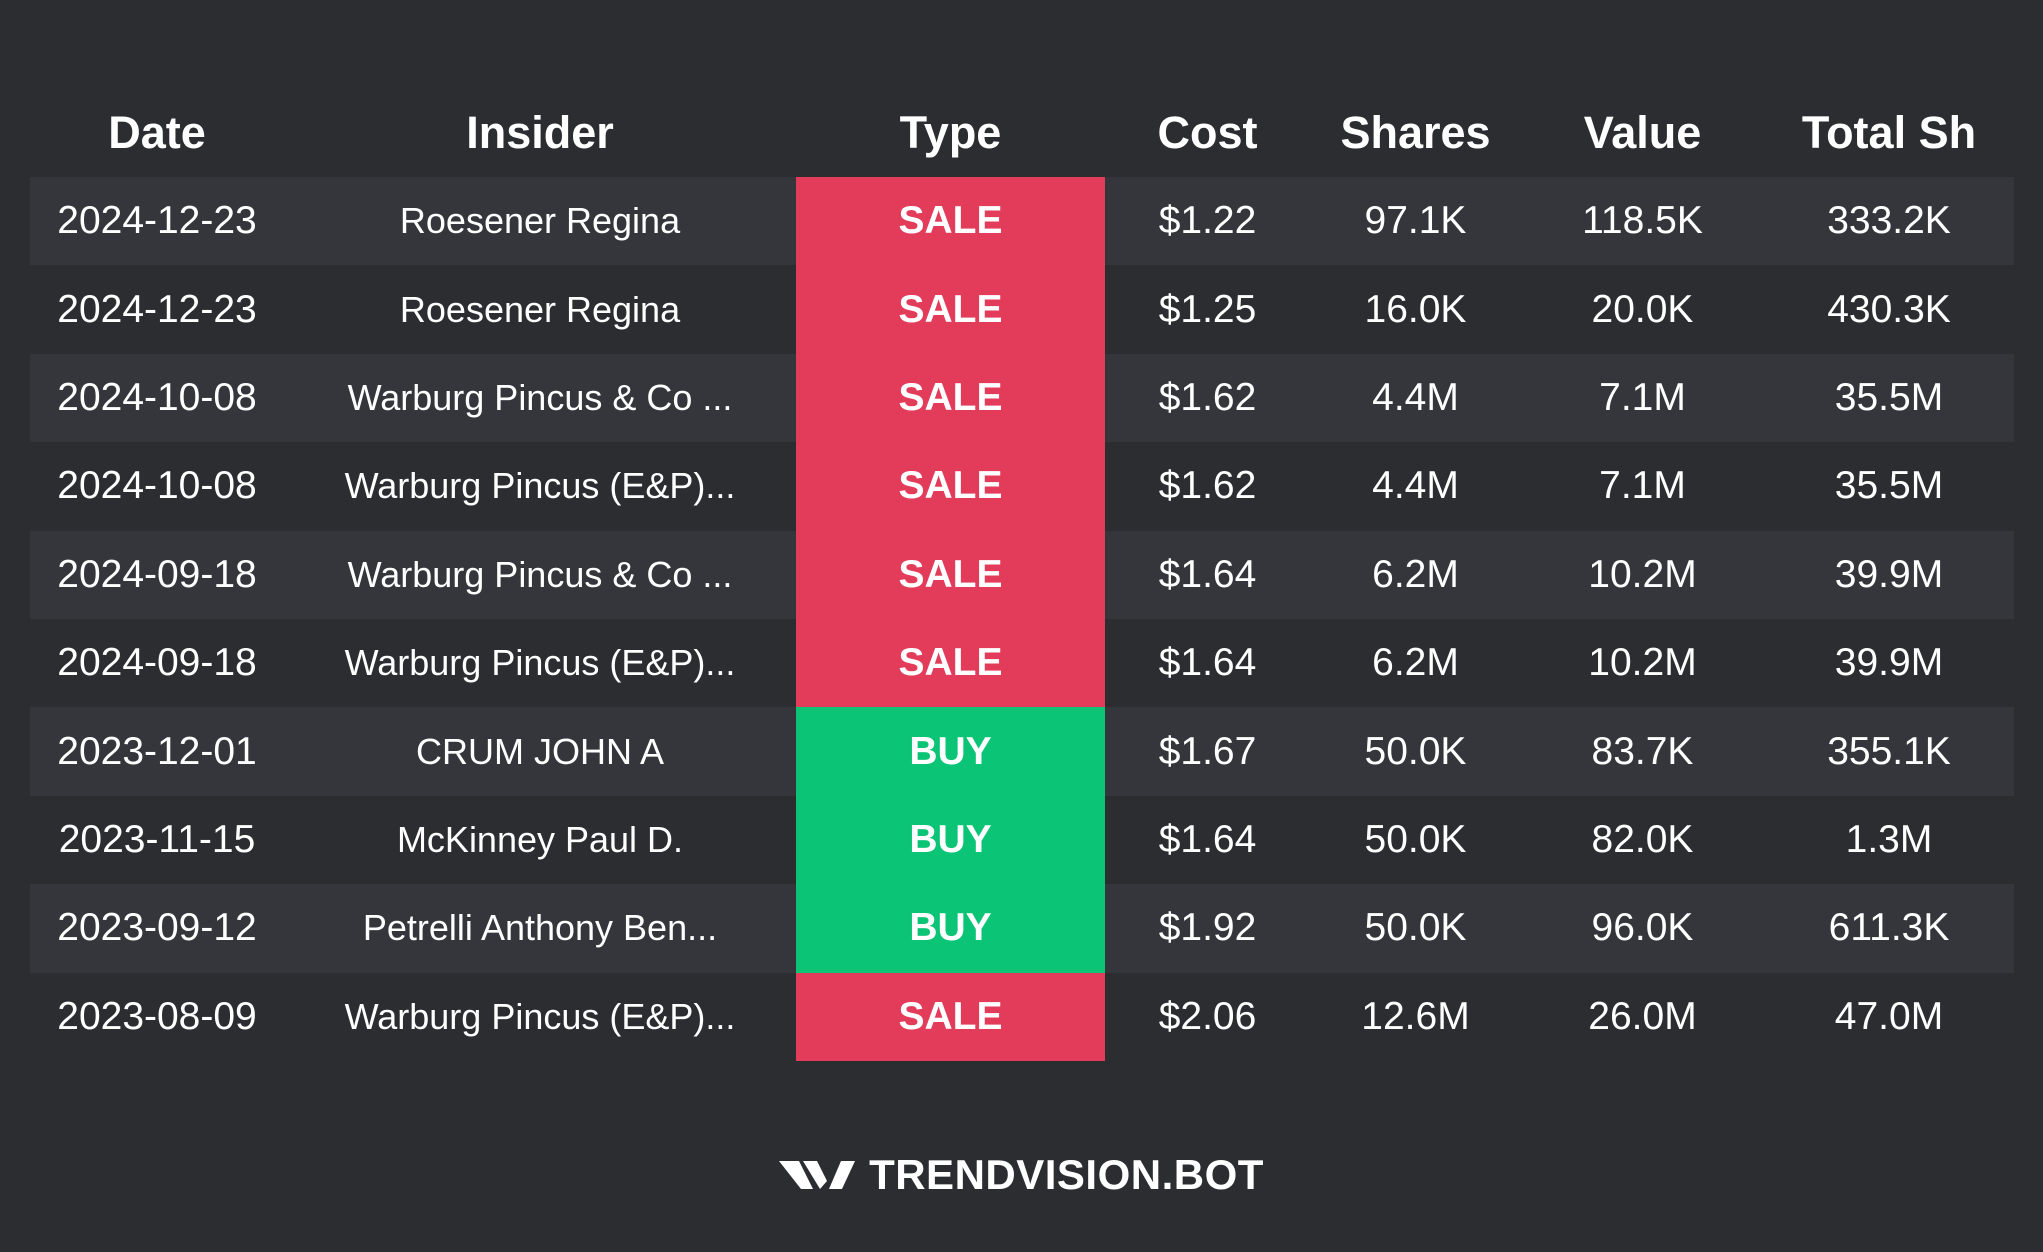 The height and width of the screenshot is (1252, 2043). I want to click on cell-total-shares: 430.3K, so click(1889, 309).